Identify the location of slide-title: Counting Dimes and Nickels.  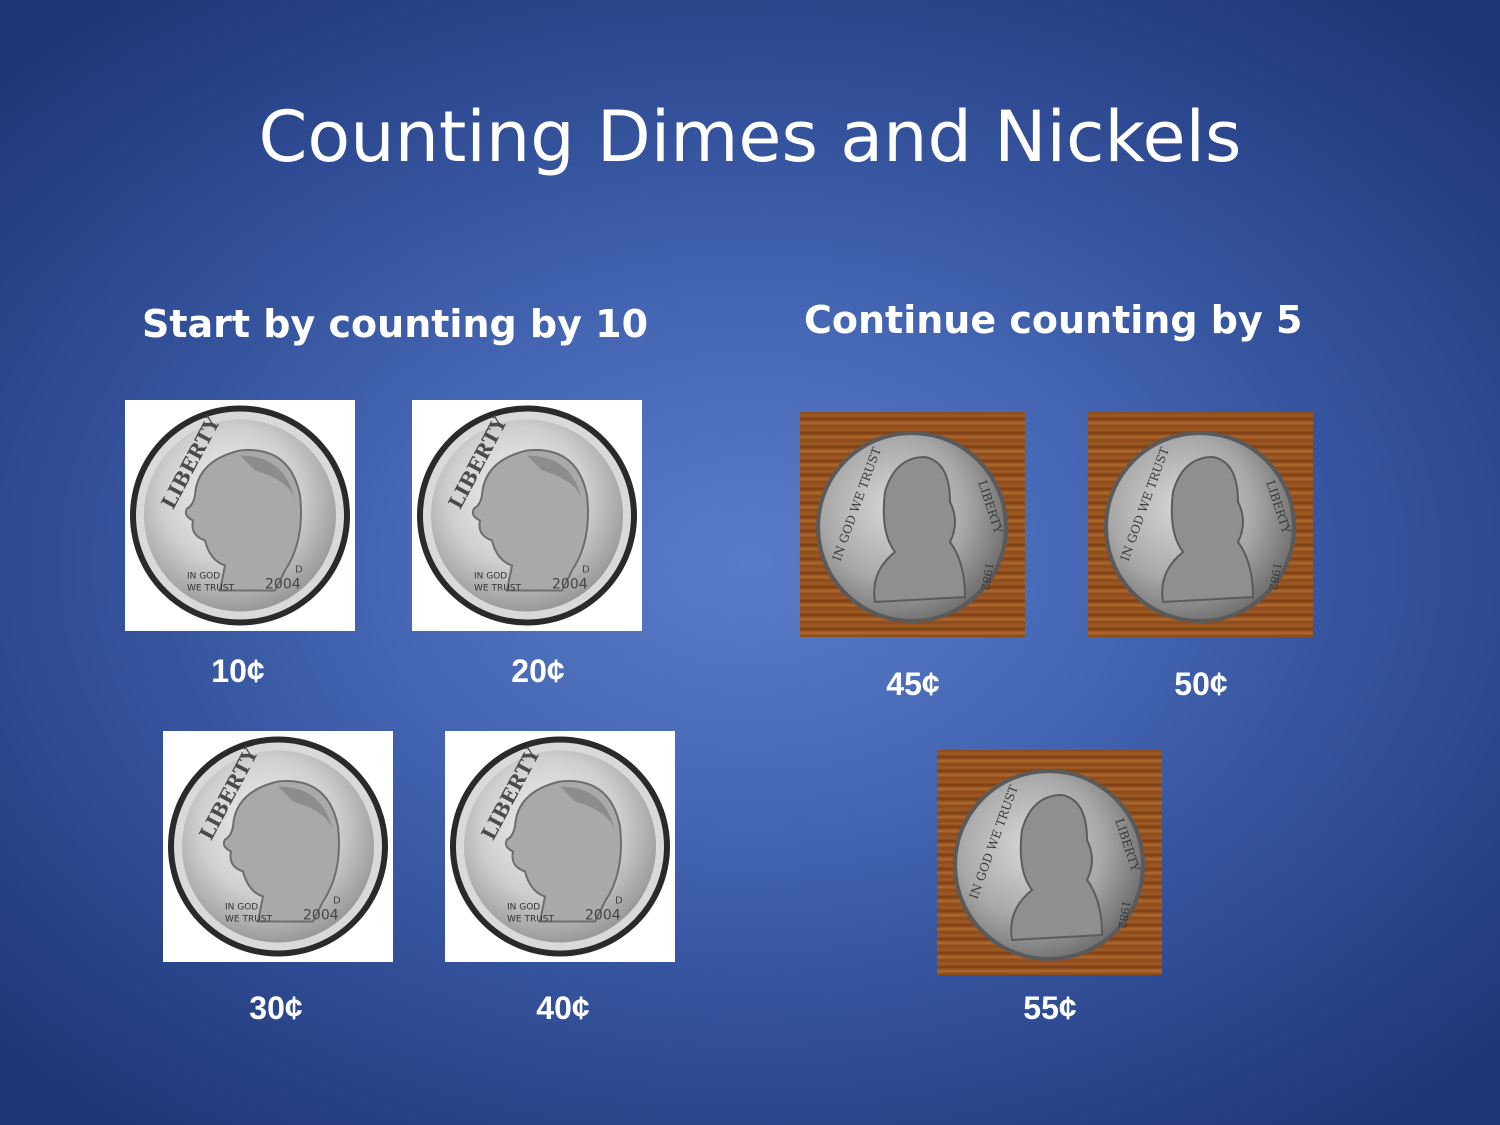
(750, 137).